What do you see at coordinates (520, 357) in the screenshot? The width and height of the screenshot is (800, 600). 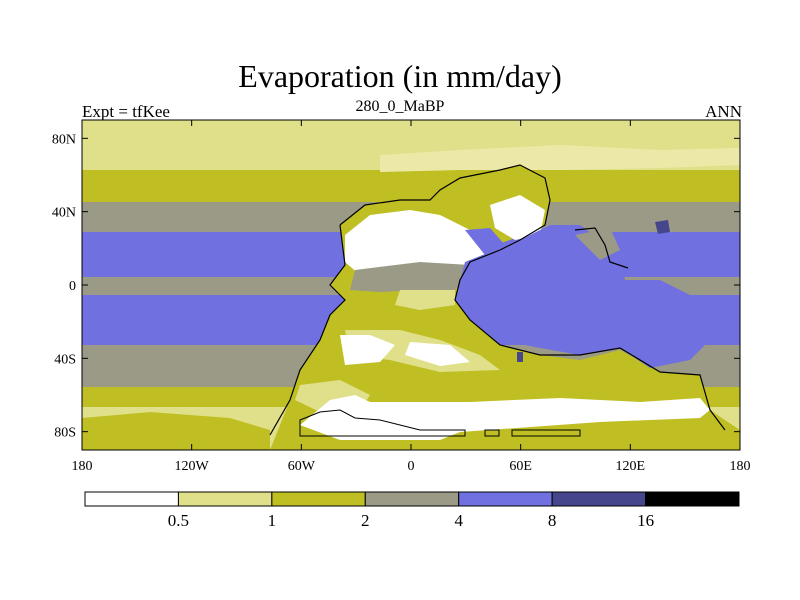 I see `high-evap-spot-south` at bounding box center [520, 357].